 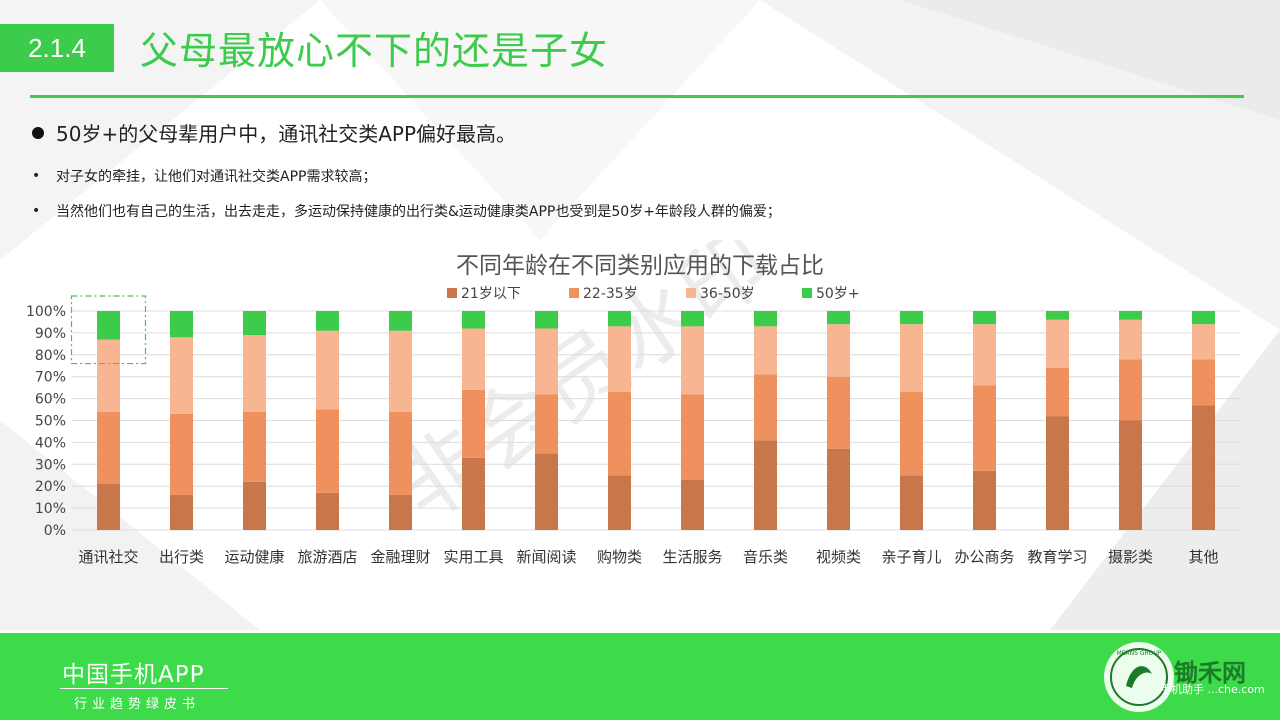 What do you see at coordinates (254, 557) in the screenshot?
I see `x-tick-label: 运动健康` at bounding box center [254, 557].